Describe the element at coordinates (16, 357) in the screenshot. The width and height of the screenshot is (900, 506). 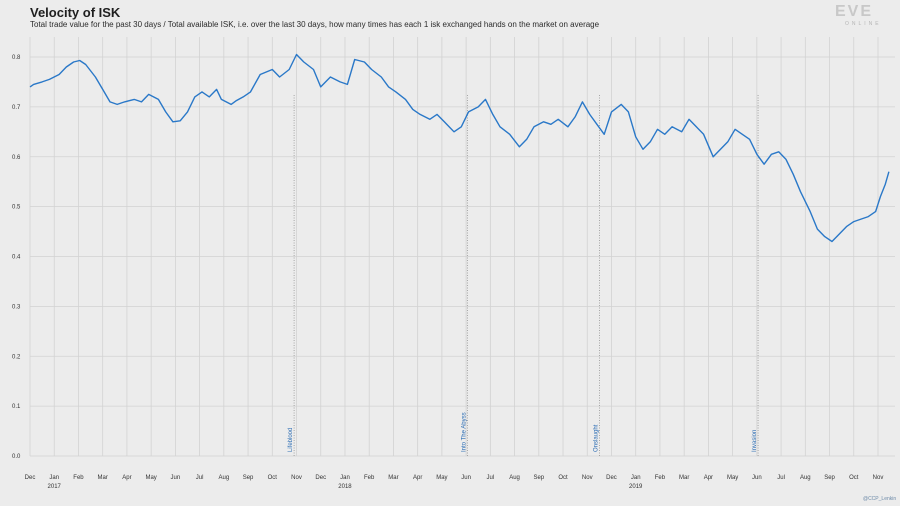
I see `y-tick-label: 0.2` at that location.